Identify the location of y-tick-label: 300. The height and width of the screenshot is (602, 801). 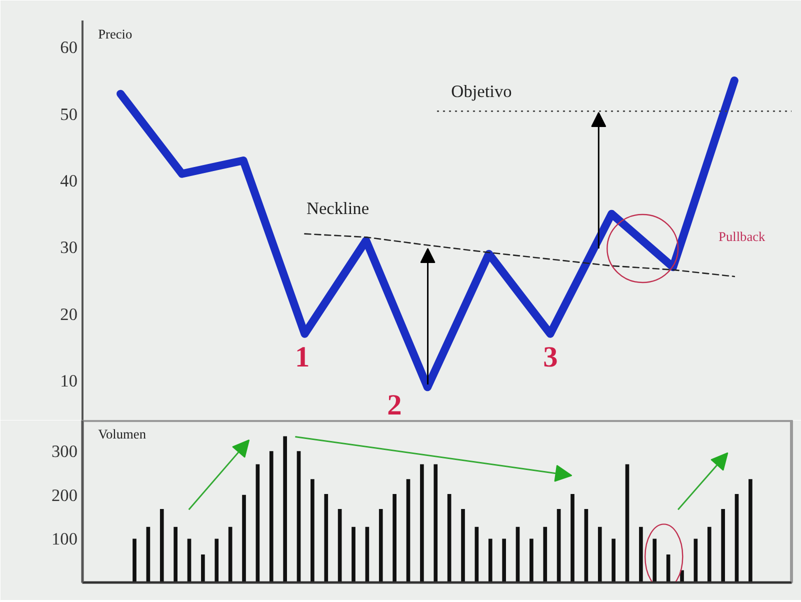
(65, 452).